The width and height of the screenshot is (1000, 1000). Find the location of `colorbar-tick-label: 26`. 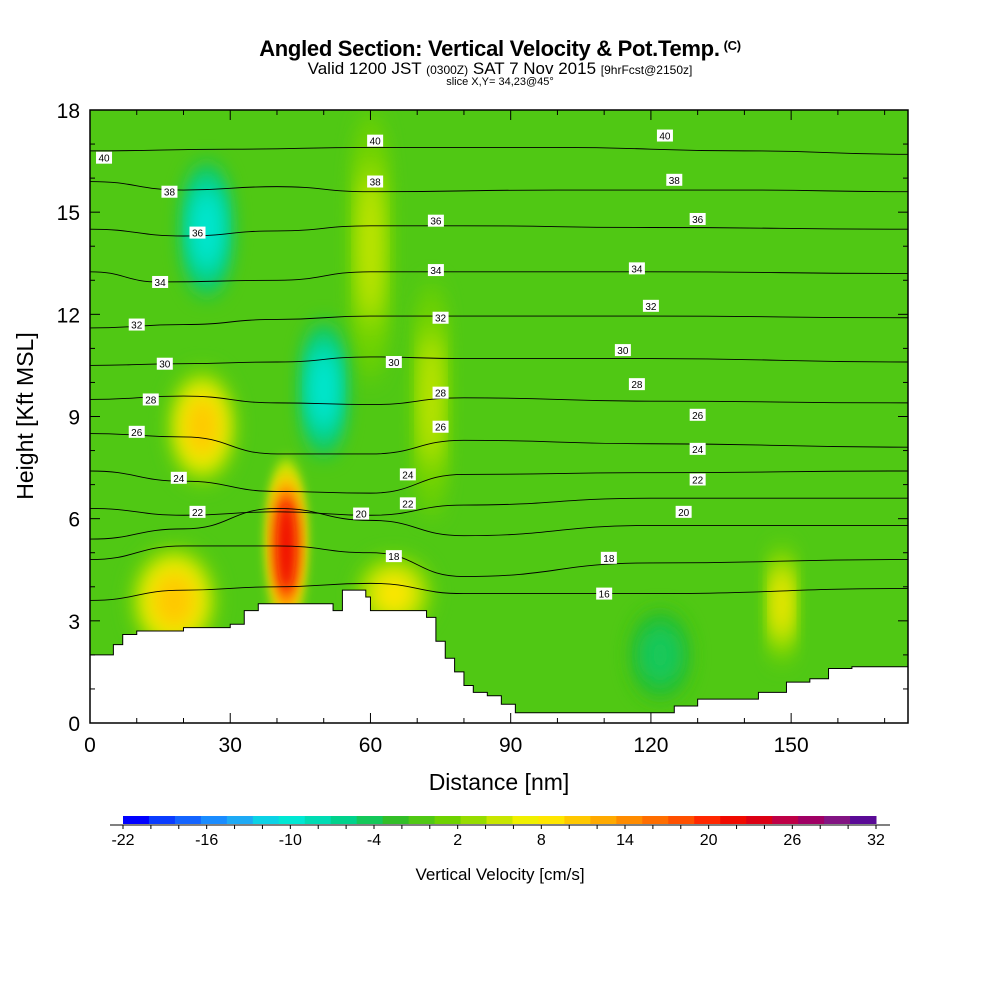

colorbar-tick-label: 26 is located at coordinates (792, 840).